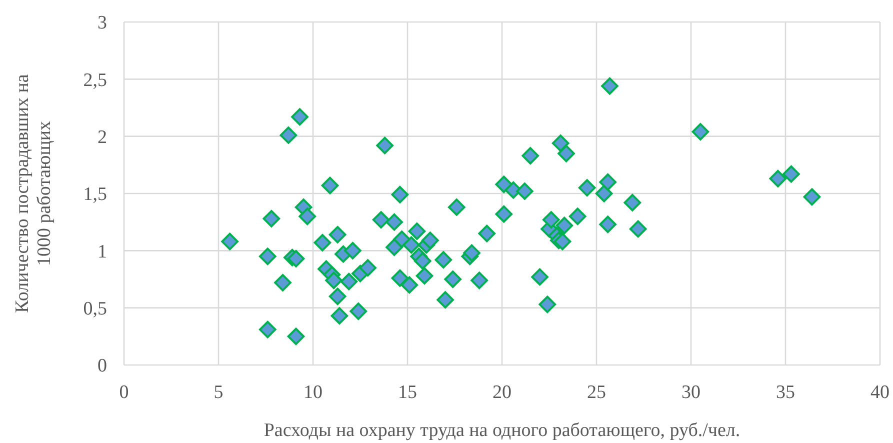 Image resolution: width=893 pixels, height=443 pixels. Describe the element at coordinates (124, 392) in the screenshot. I see `x-tick-label: 0` at that location.